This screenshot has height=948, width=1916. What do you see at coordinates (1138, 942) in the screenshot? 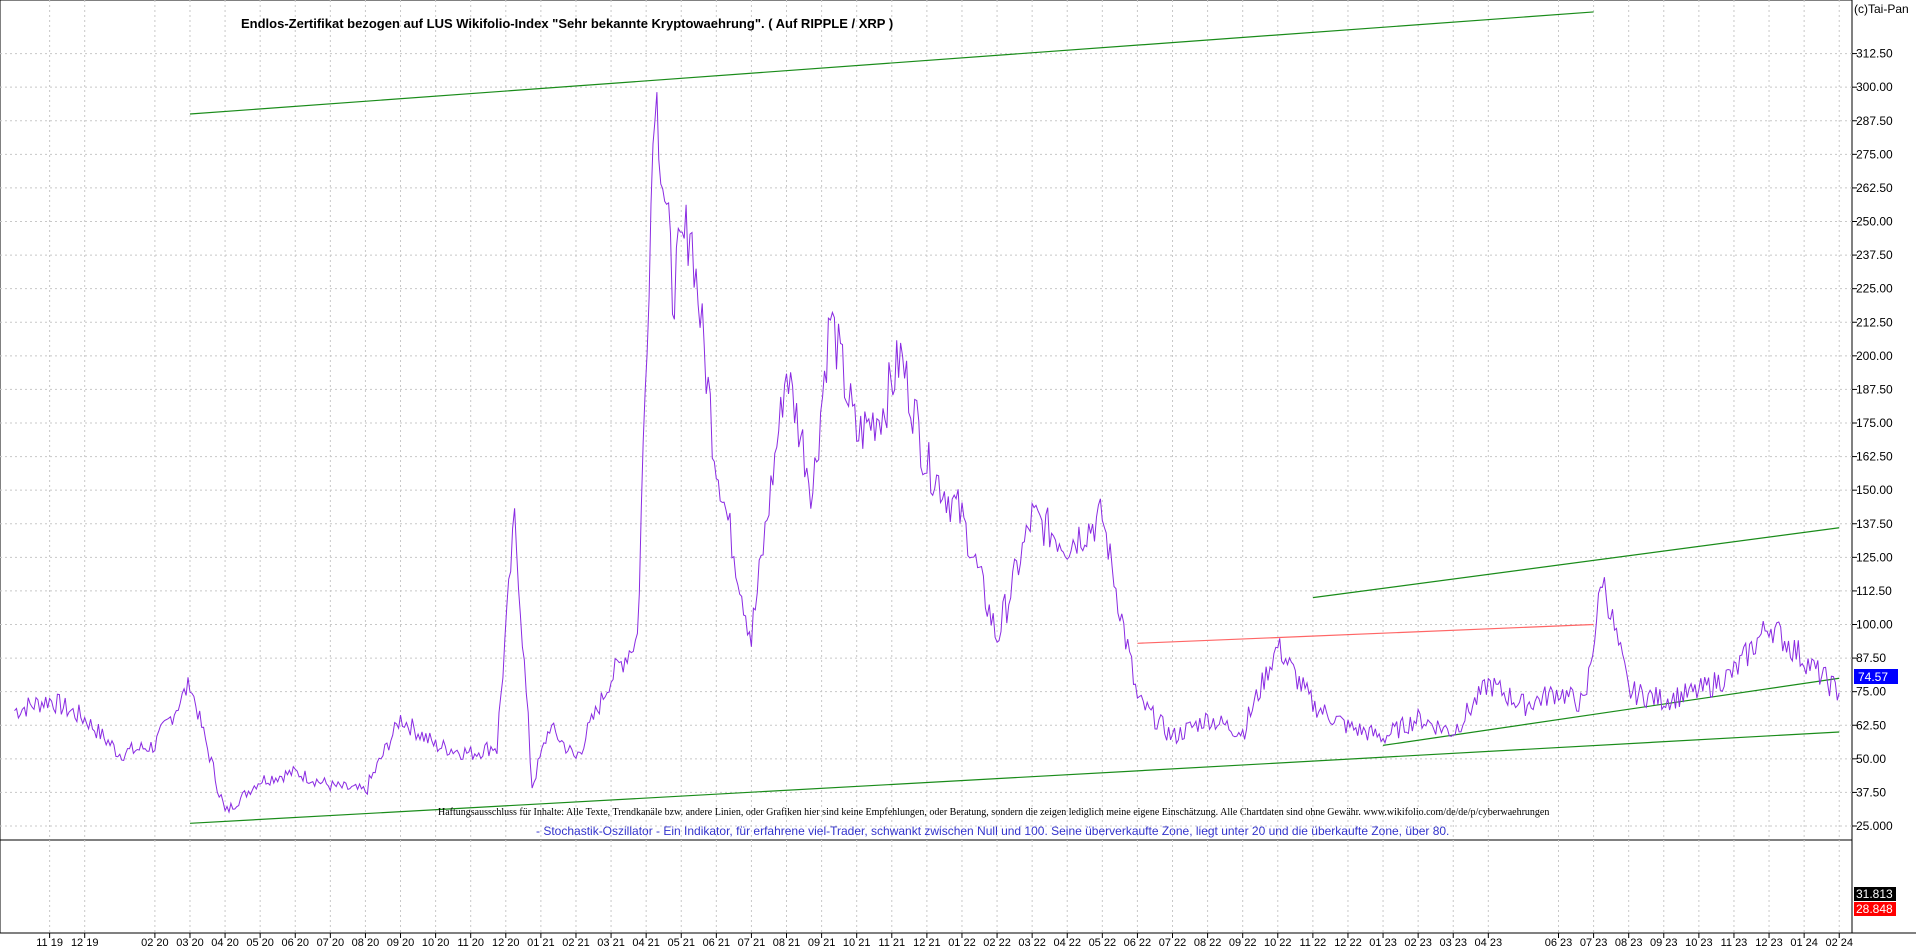
I see `x-tick-label: 06 22` at bounding box center [1138, 942].